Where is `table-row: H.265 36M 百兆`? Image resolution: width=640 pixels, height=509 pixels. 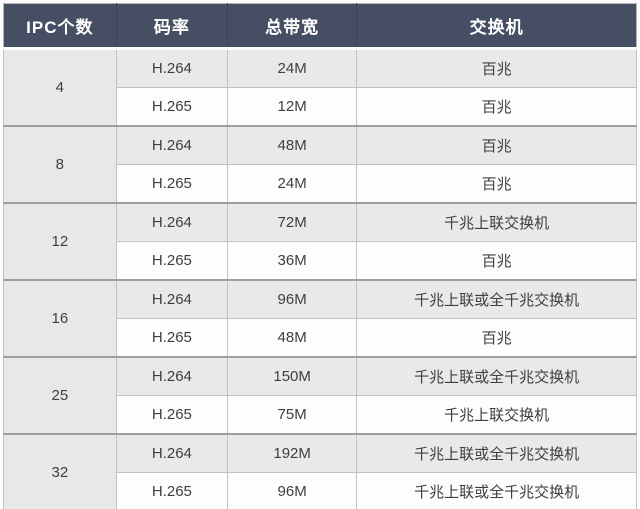
table-row: H.265 36M 百兆 is located at coordinates (320, 261).